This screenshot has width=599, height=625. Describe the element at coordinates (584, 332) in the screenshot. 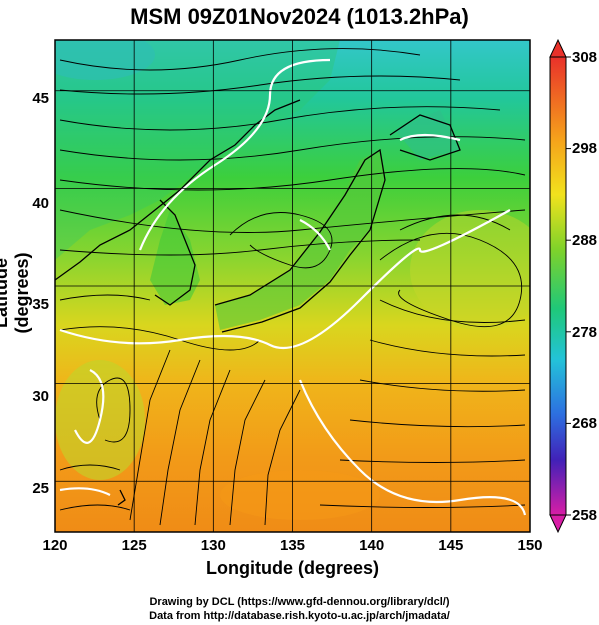

I see `colorbar-tick-label: 278` at that location.